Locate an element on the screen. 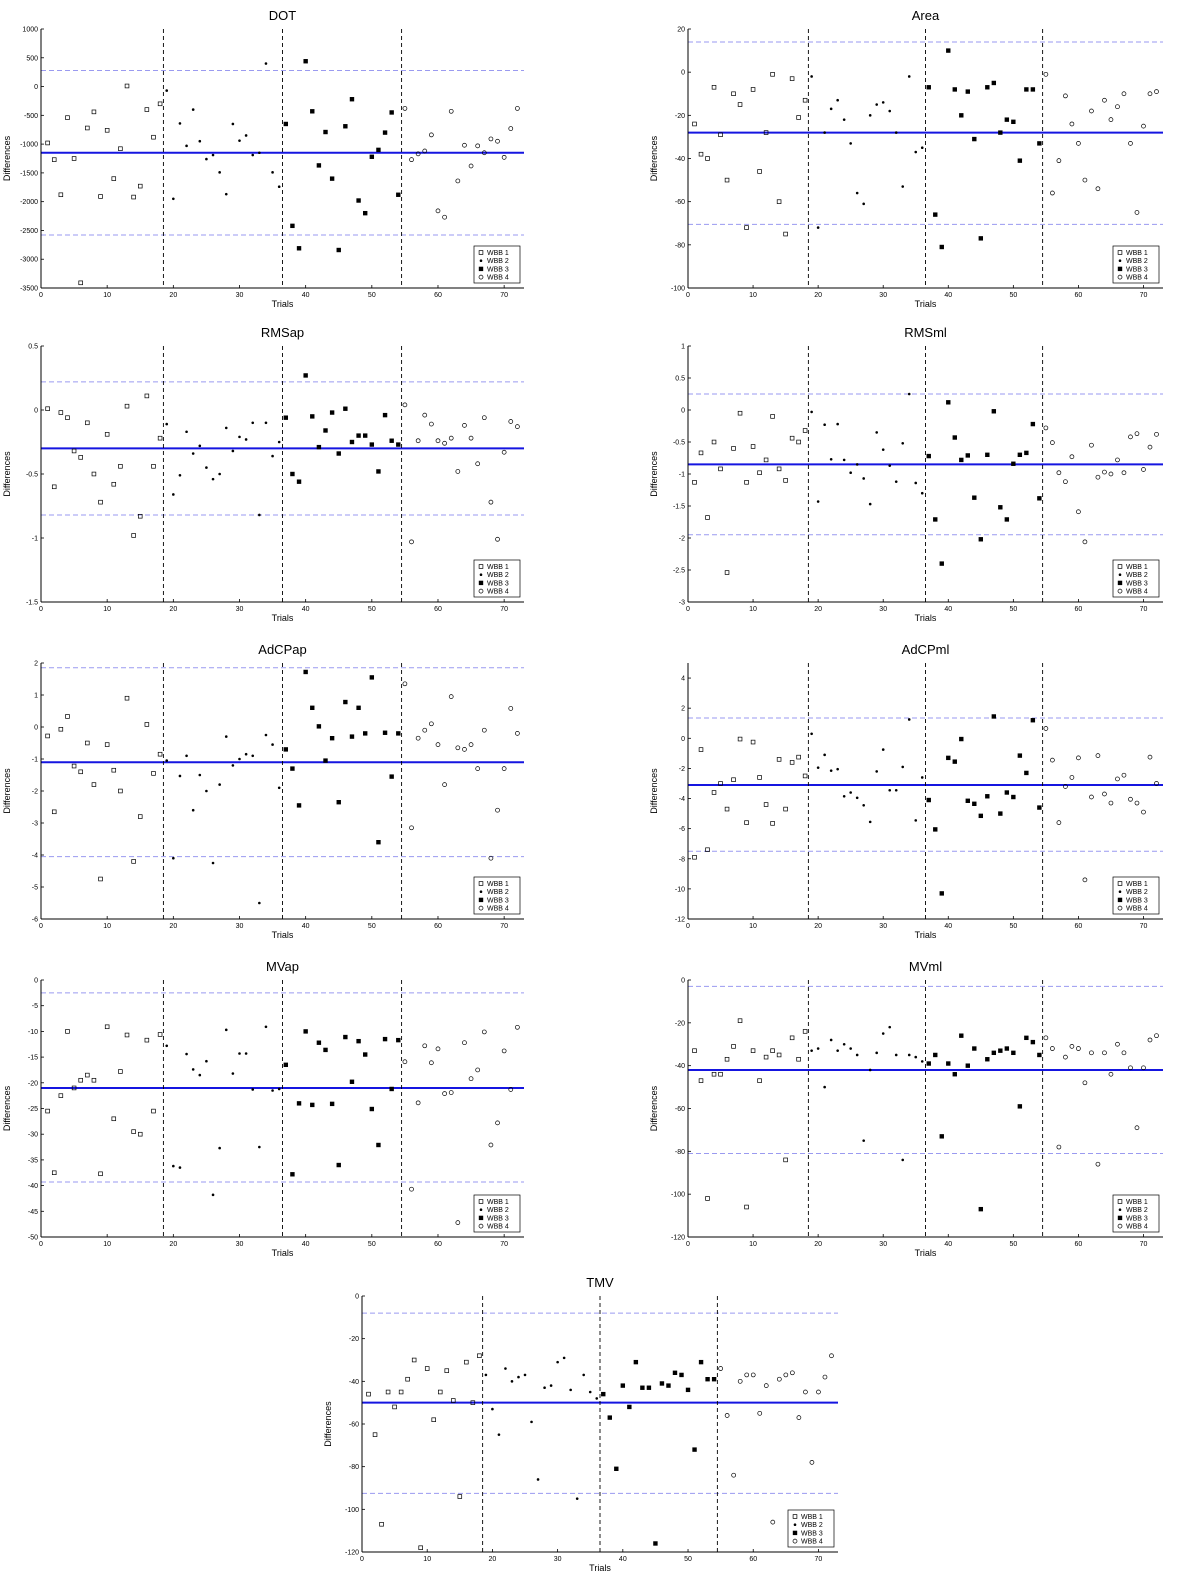  y-tick-label: -3 is located at coordinates (682, 603).